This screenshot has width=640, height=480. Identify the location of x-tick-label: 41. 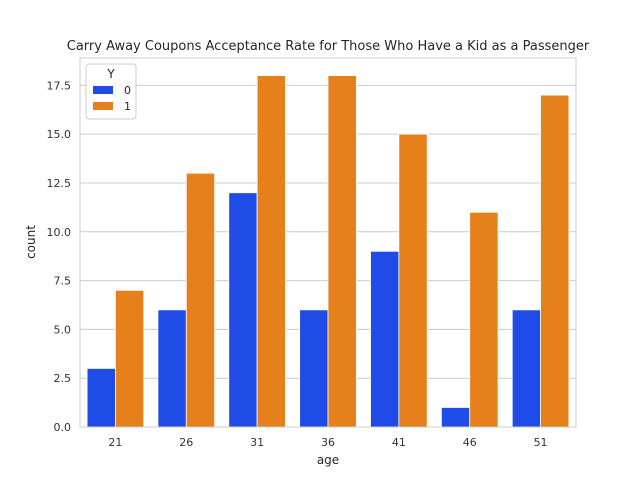
(399, 442).